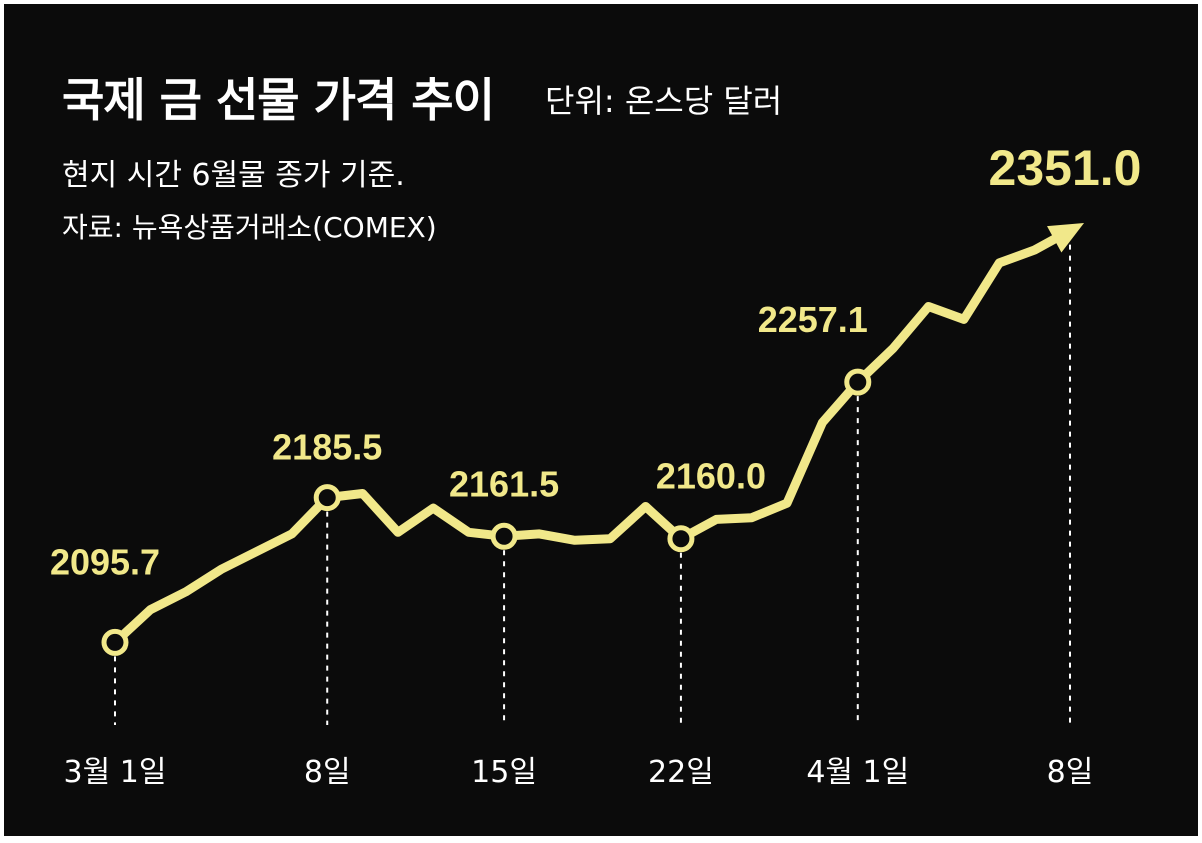 This screenshot has width=1202, height=843. I want to click on source-label: 자료: 뉴욕상품거래소(COMEX), so click(249, 227).